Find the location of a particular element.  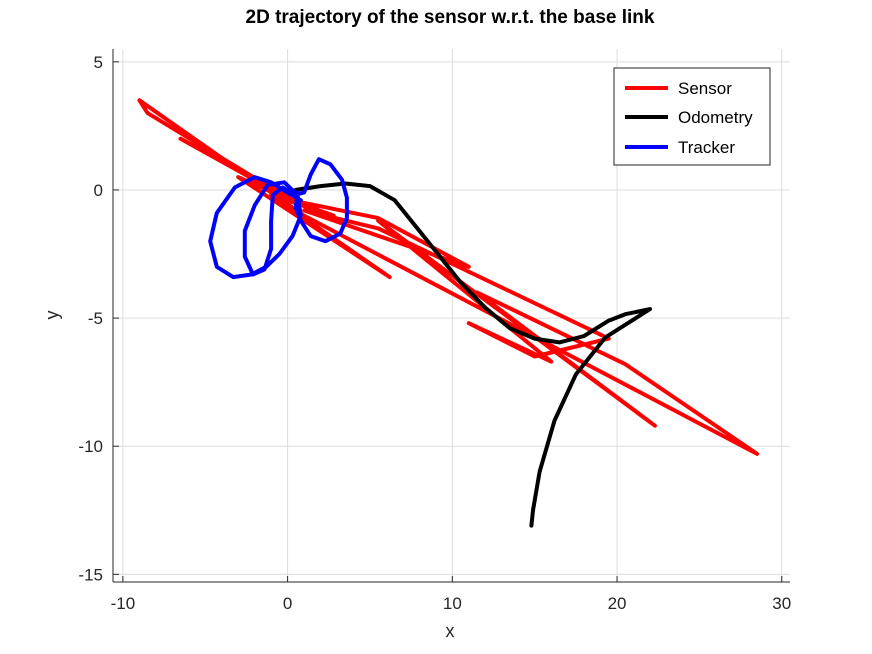

series-line-tracker is located at coordinates (278, 218).